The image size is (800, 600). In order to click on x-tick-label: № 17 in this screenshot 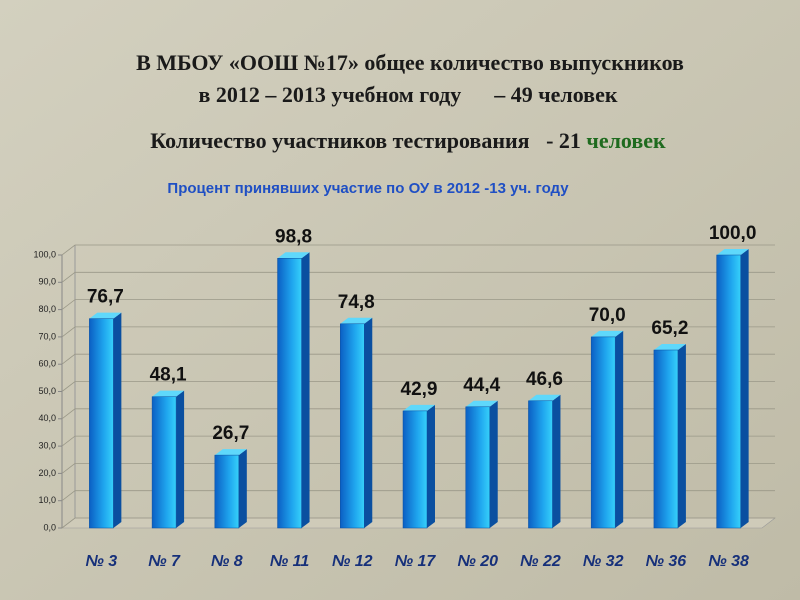, I will do `click(416, 561)`.